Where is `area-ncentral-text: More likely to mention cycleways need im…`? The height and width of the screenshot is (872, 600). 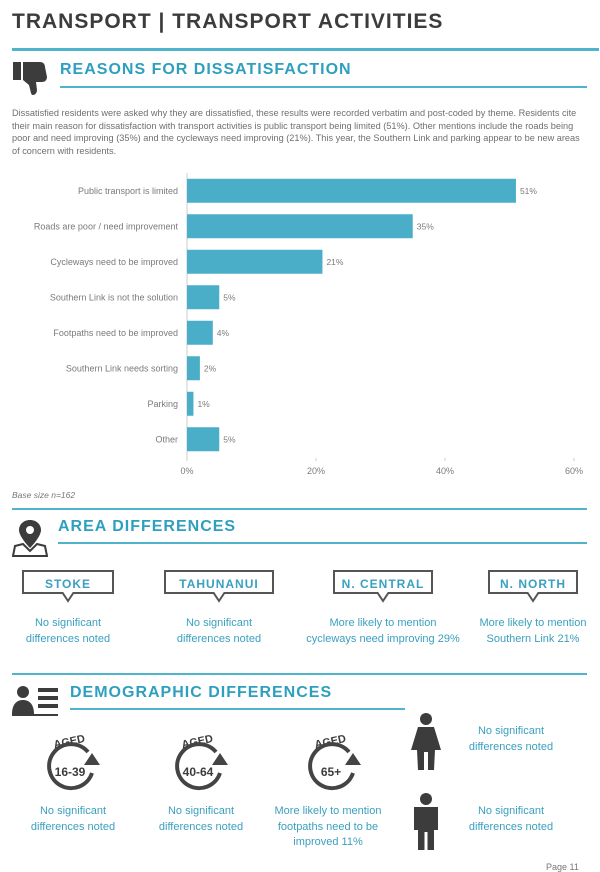 area-ncentral-text: More likely to mention cycleways need im… is located at coordinates (383, 631).